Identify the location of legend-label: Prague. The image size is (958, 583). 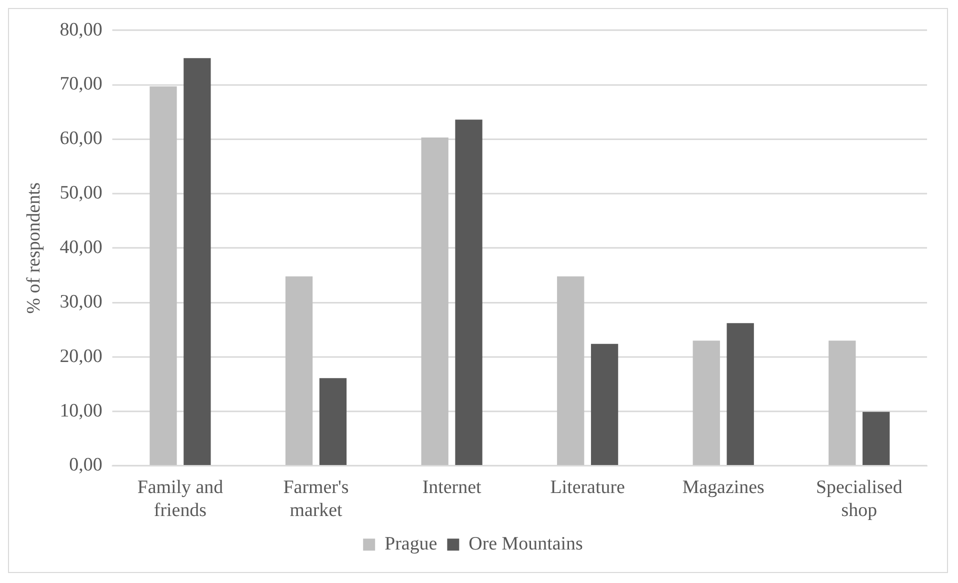
(411, 544).